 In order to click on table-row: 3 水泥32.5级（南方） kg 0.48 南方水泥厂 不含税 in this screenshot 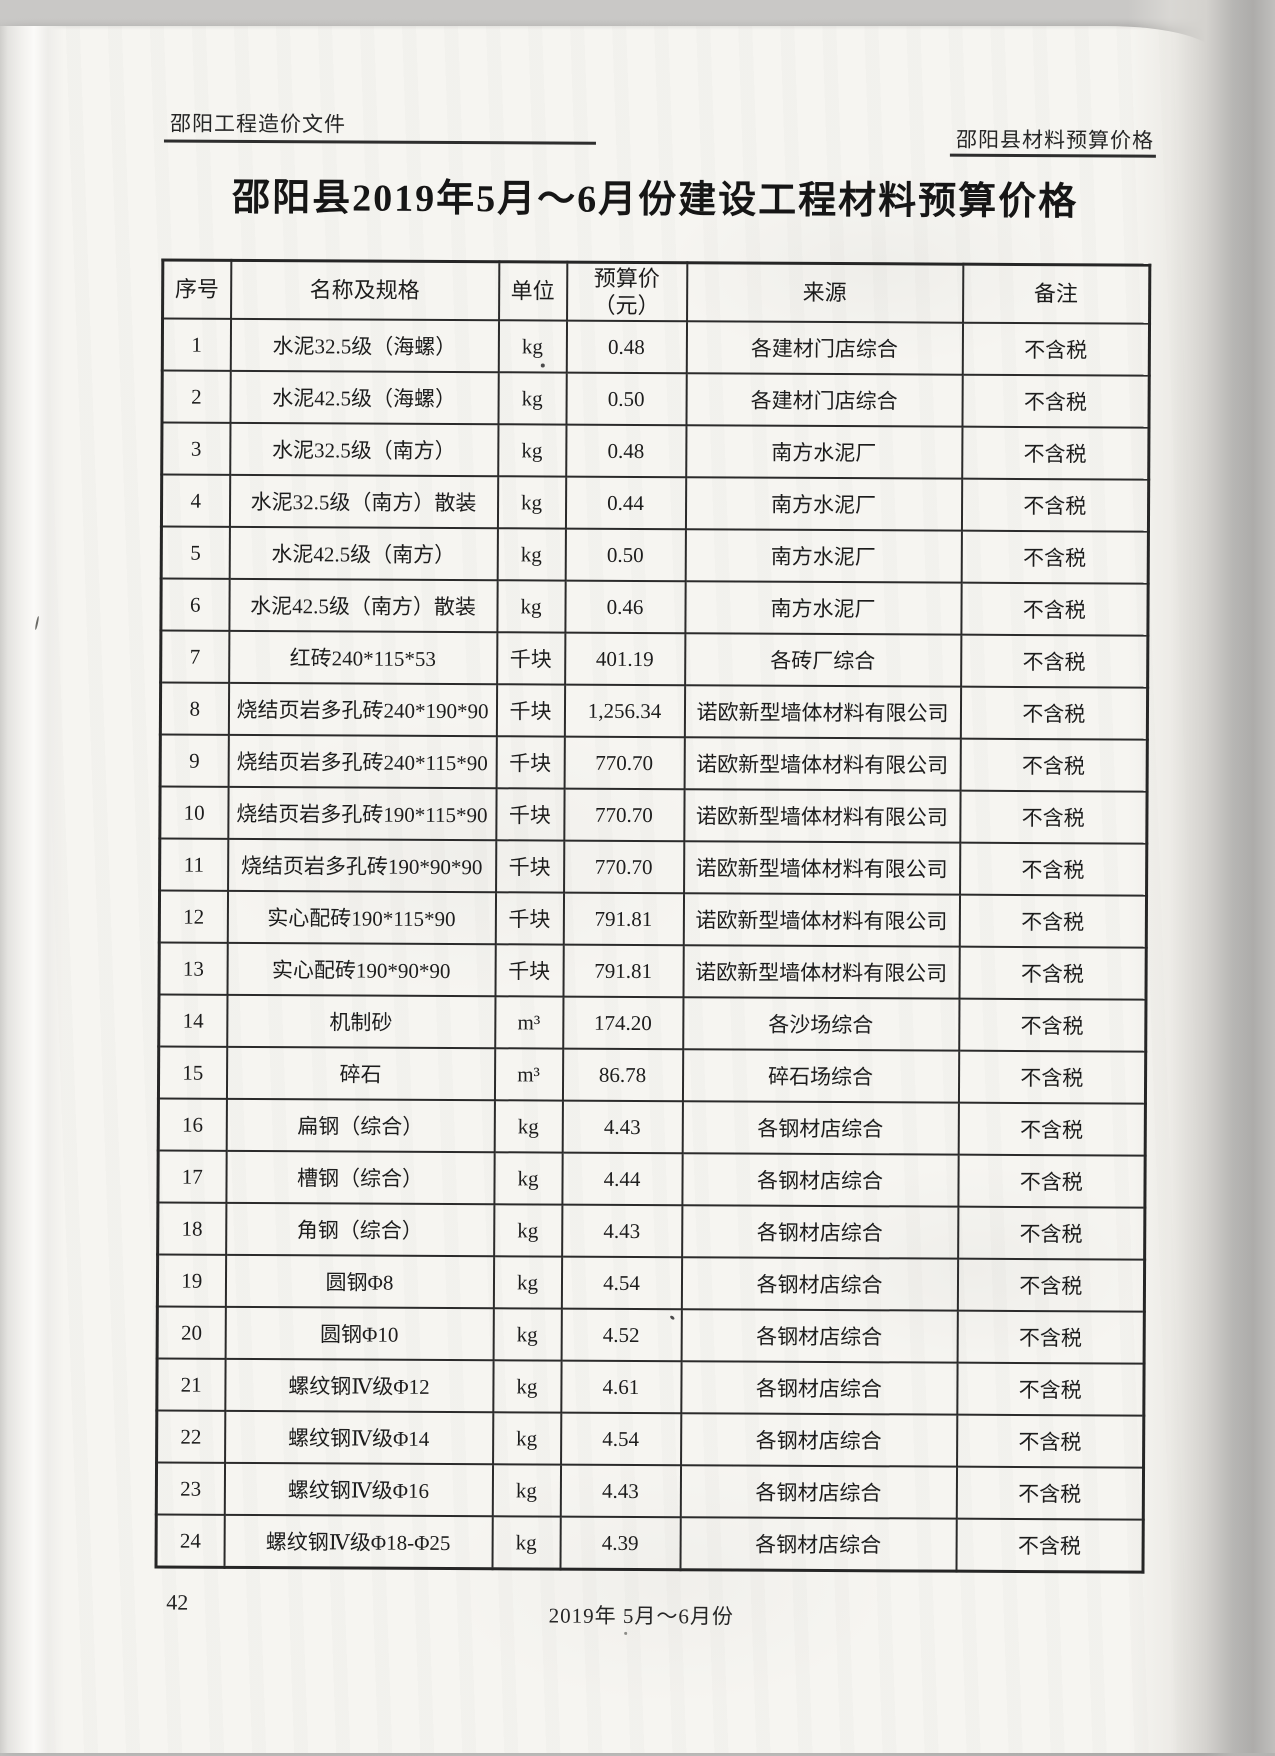, I will do `click(655, 451)`.